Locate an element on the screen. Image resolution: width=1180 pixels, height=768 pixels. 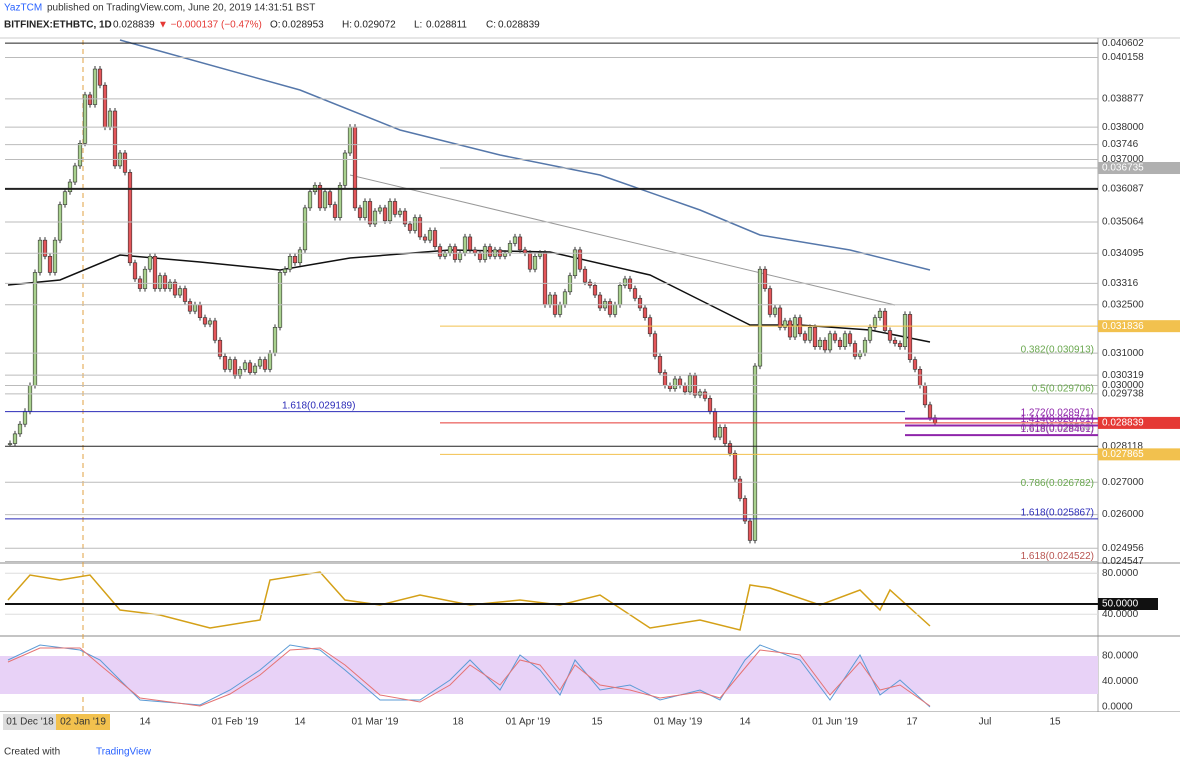
y-tick-label: 0.040158 is located at coordinates (1123, 57).